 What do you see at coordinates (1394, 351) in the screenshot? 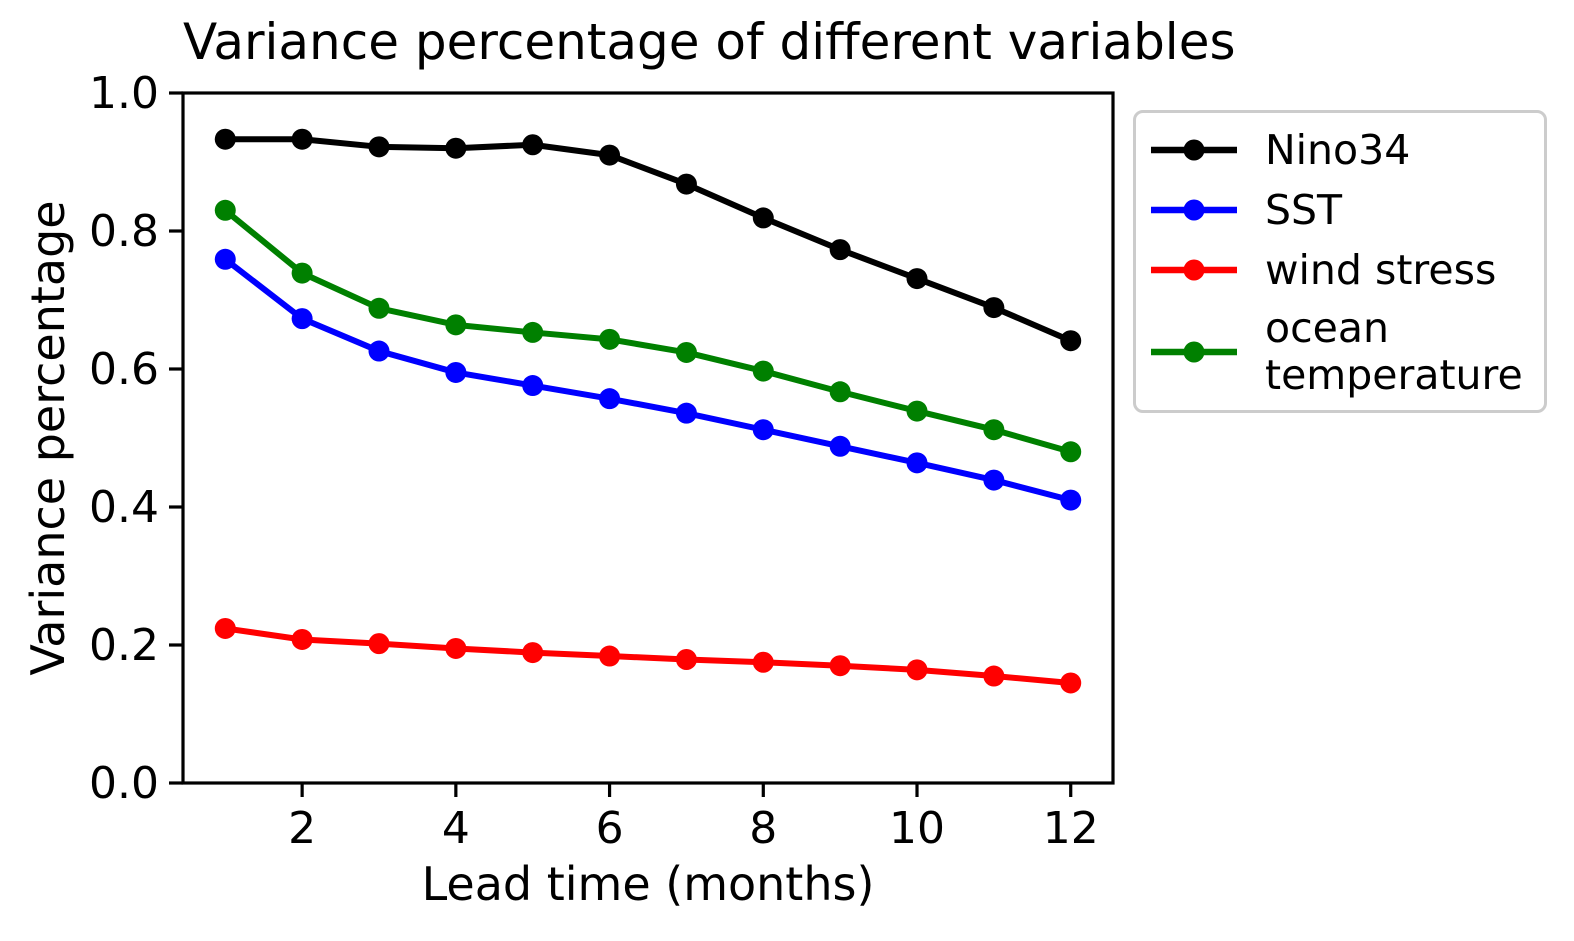
I see `legend-label-ocean-temperature: ocean temperature` at bounding box center [1394, 351].